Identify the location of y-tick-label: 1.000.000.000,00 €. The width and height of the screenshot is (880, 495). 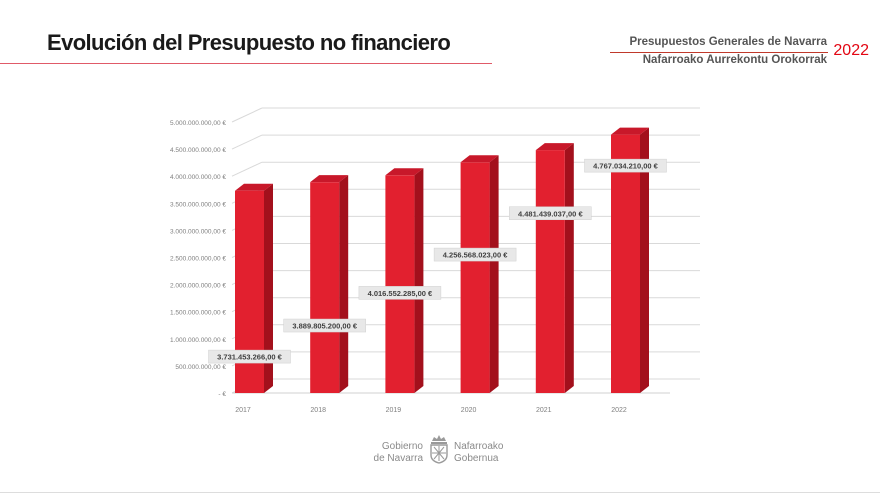
(198, 340).